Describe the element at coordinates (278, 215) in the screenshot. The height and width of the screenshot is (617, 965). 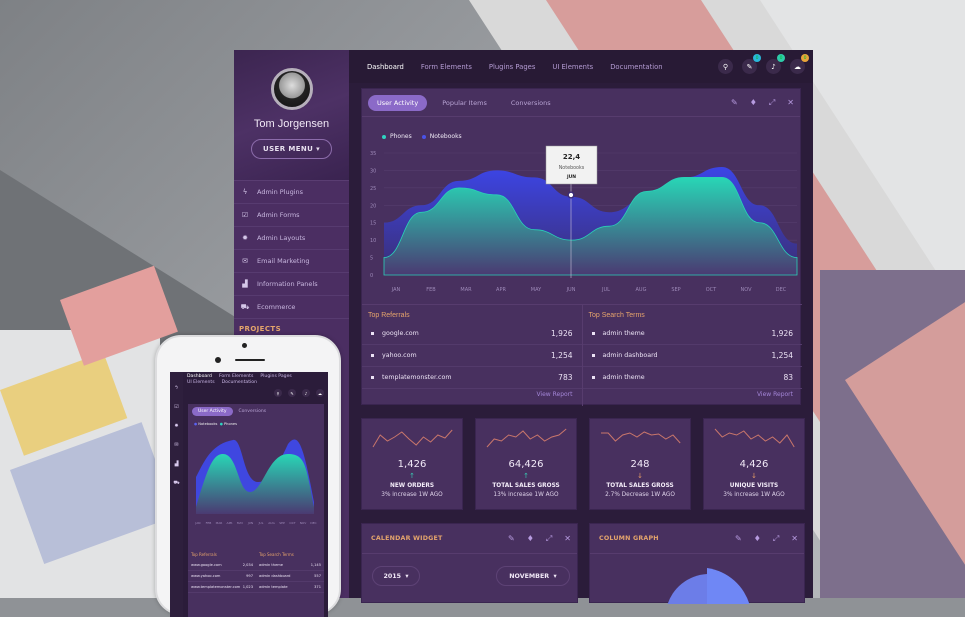
I see `sidebar-item-label: Admin Forms` at that location.